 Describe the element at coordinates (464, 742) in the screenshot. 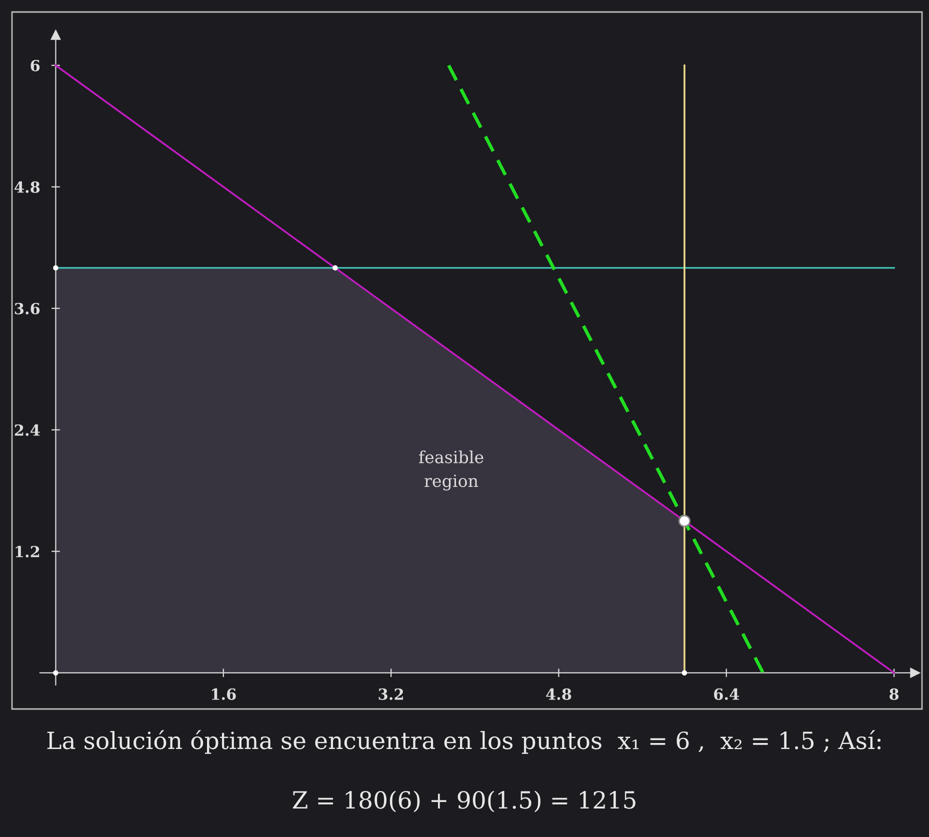

I see `text: La solución óptima se encuentra en los puntos x₁ = 6 , x₂ = 1.5 ; Así:` at that location.